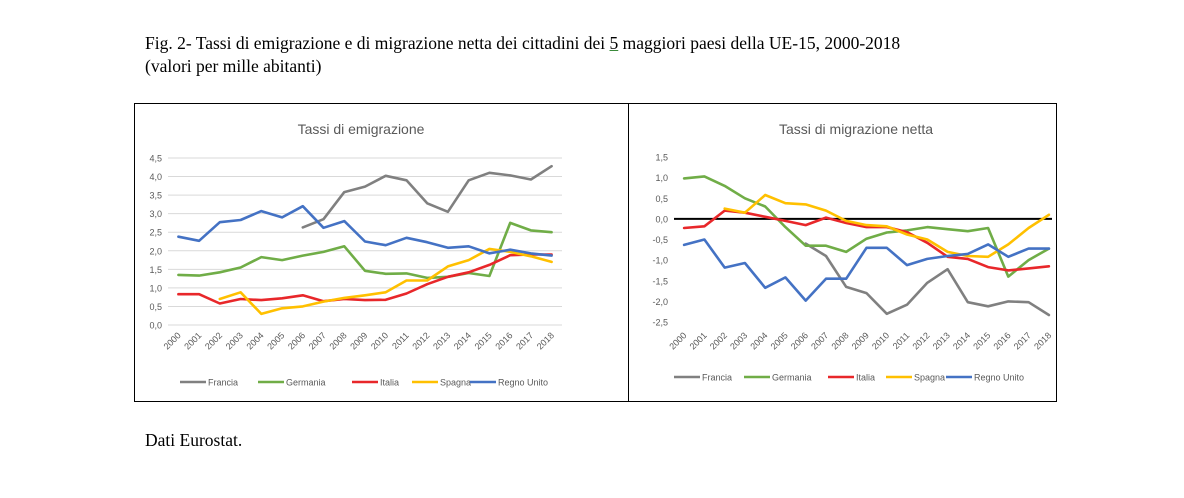 Image resolution: width=1184 pixels, height=498 pixels. Describe the element at coordinates (194, 440) in the screenshot. I see `source-note: Dati Eurostat.` at that location.